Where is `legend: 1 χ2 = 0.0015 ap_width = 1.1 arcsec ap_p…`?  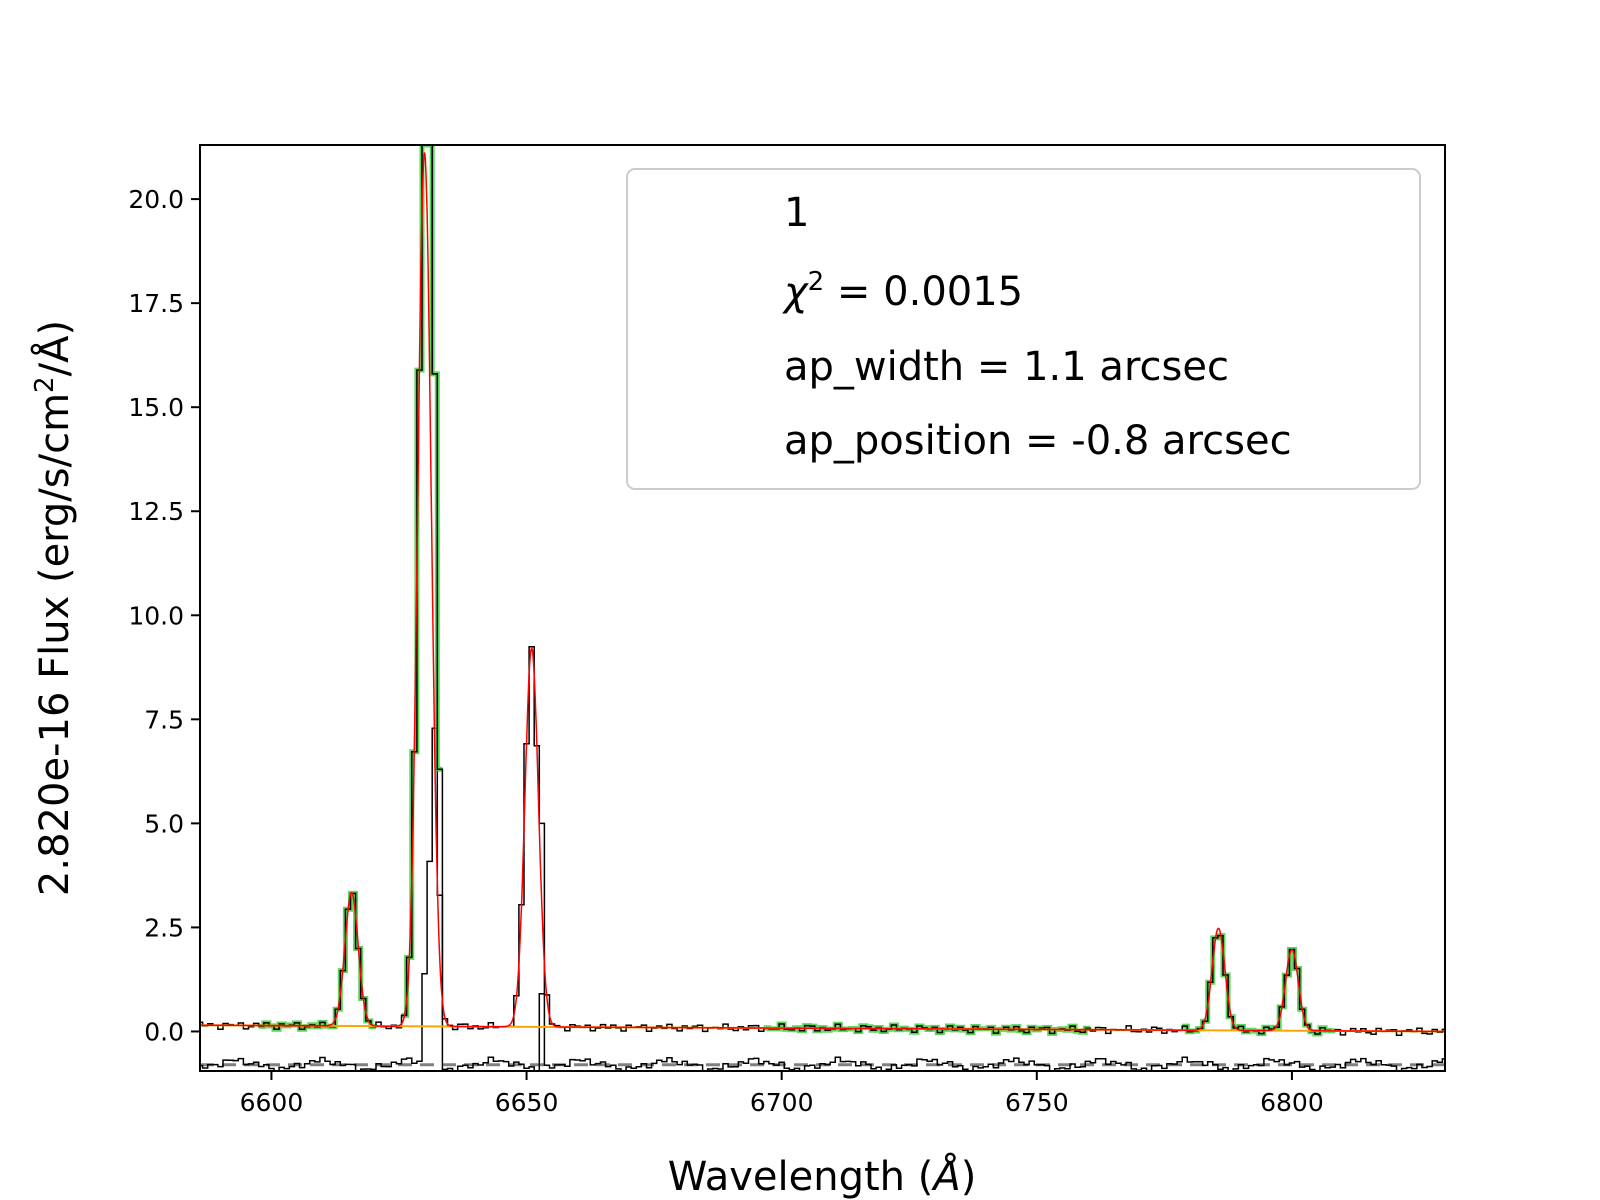 legend: 1 χ2 = 0.0015 ap_width = 1.1 arcsec ap_p… is located at coordinates (1023, 329).